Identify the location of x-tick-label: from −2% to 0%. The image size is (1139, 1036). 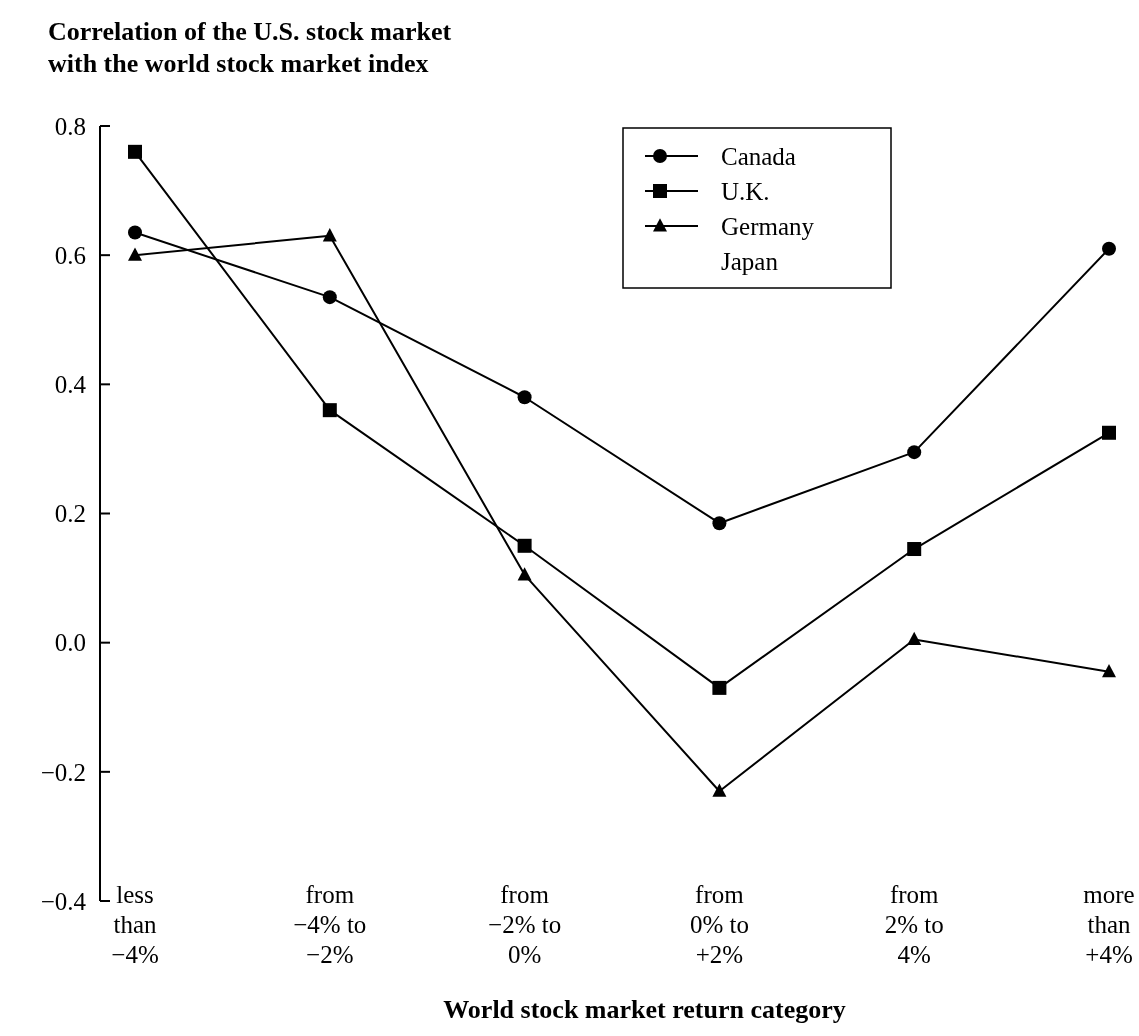
(525, 924).